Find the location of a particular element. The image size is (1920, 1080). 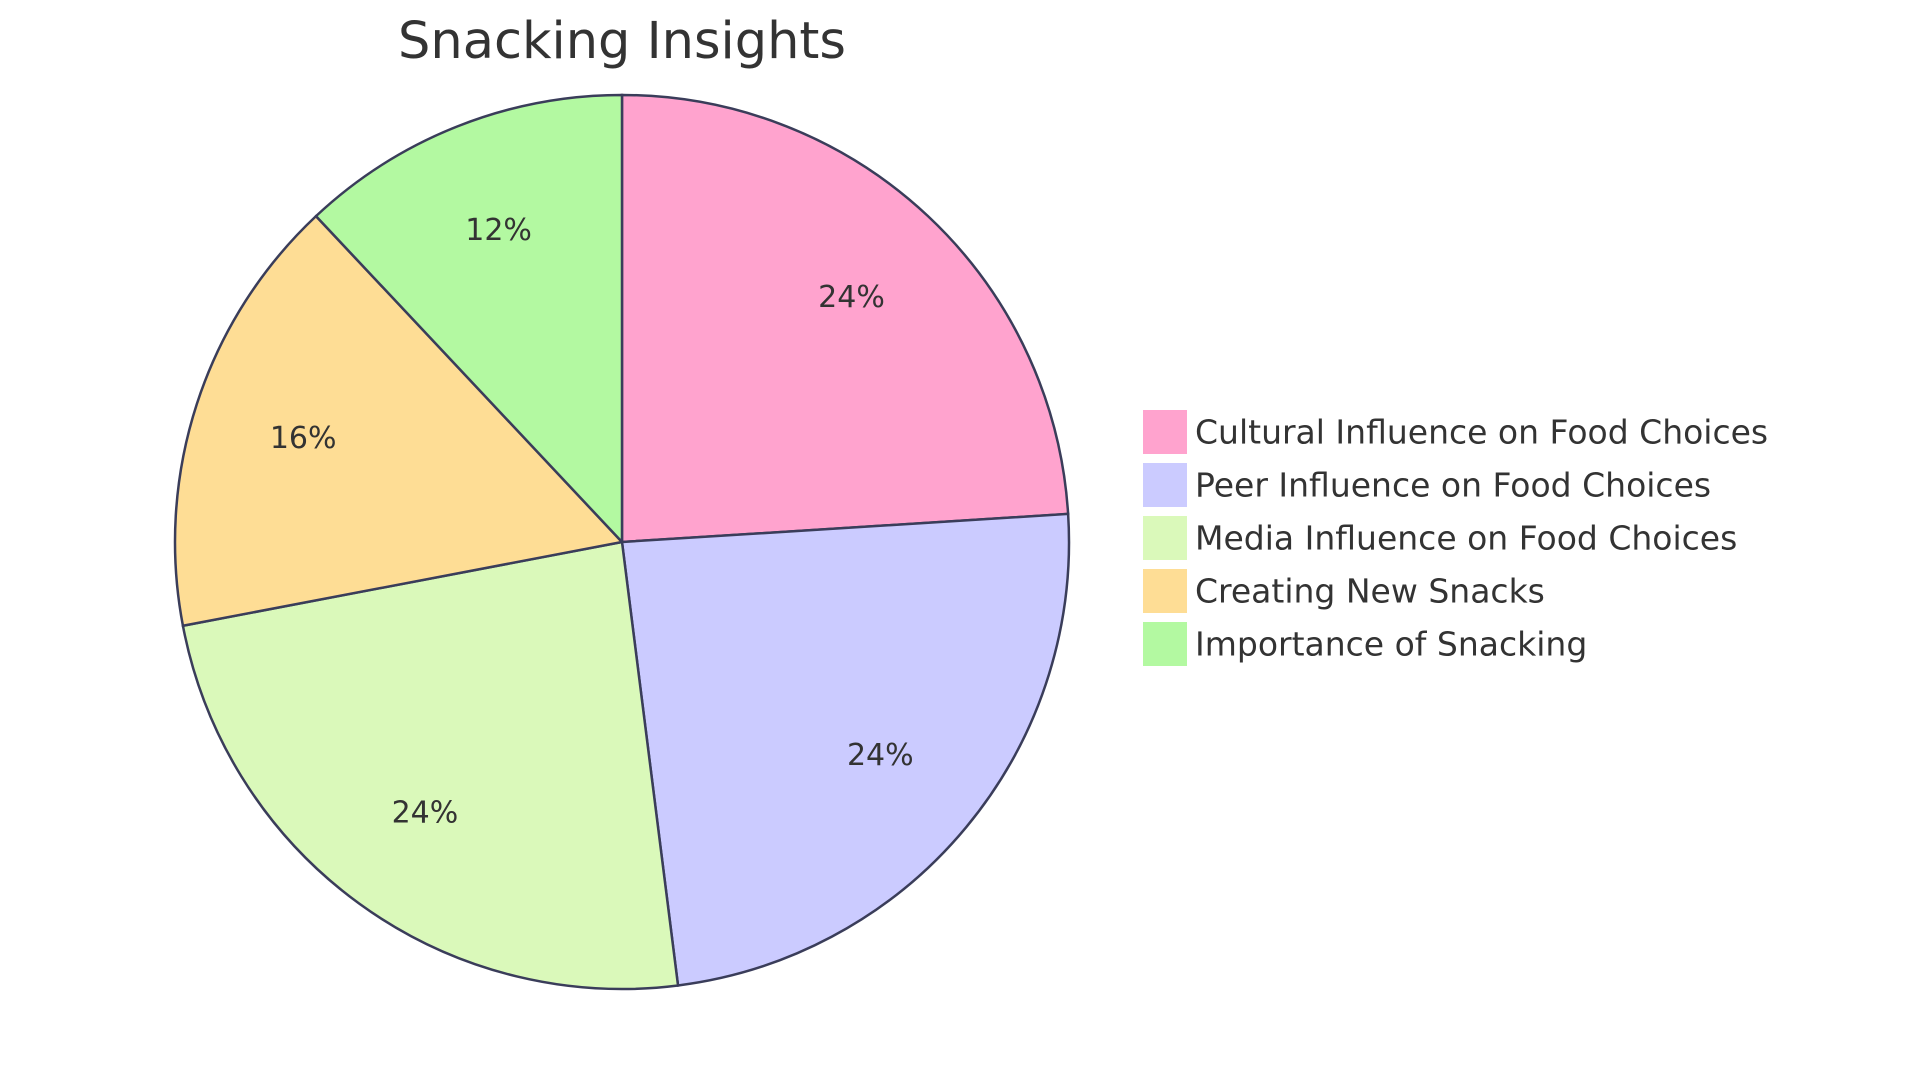

pie-slice-creating-new-snacks is located at coordinates (399, 421).